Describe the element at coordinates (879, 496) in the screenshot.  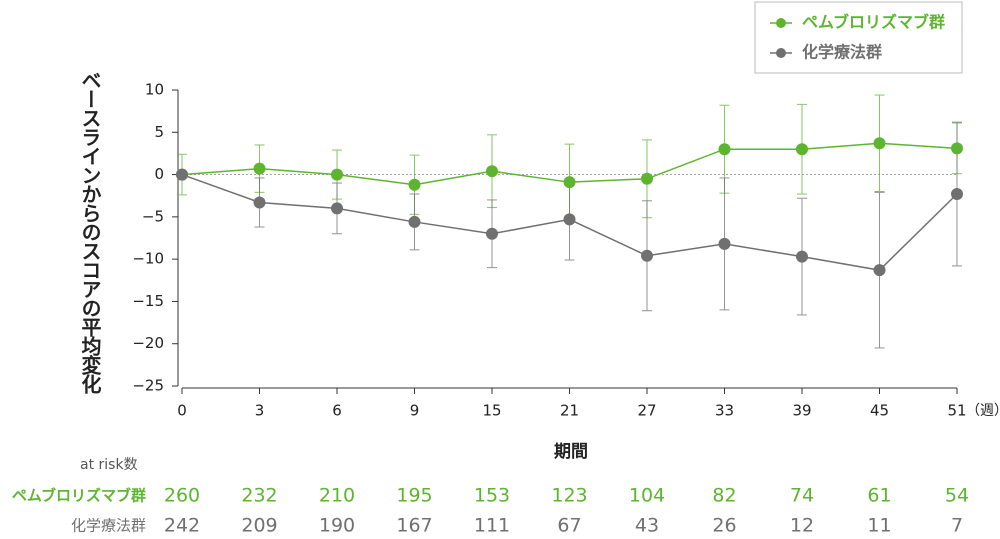
I see `risk-value: 61` at that location.